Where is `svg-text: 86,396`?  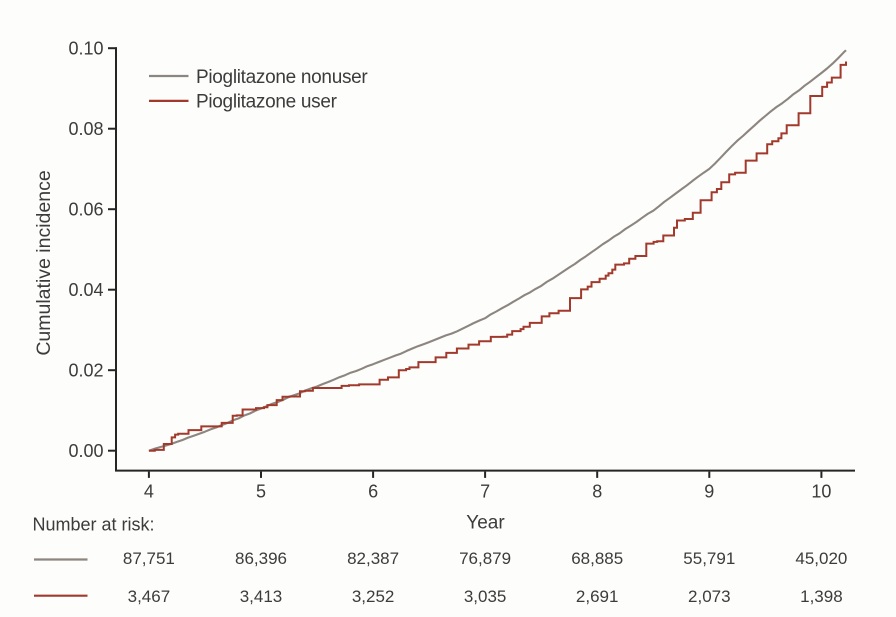
svg-text: 86,396 is located at coordinates (261, 558).